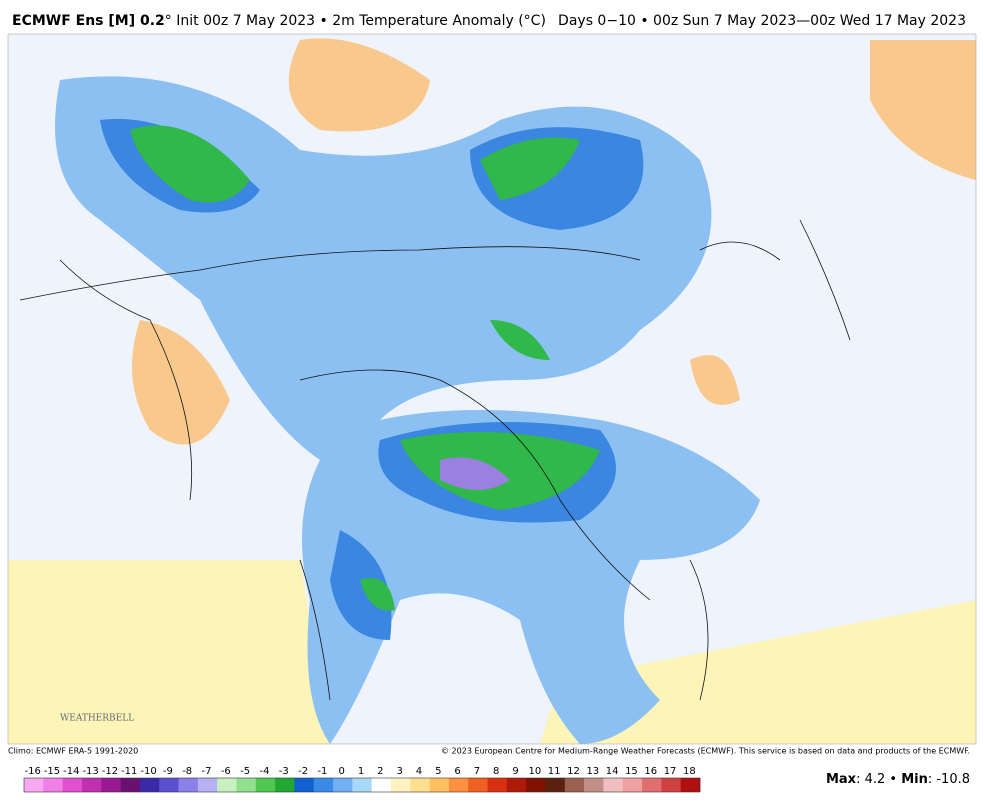 The height and width of the screenshot is (808, 984). Describe the element at coordinates (592, 771) in the screenshot. I see `colorbar-label: 13` at that location.